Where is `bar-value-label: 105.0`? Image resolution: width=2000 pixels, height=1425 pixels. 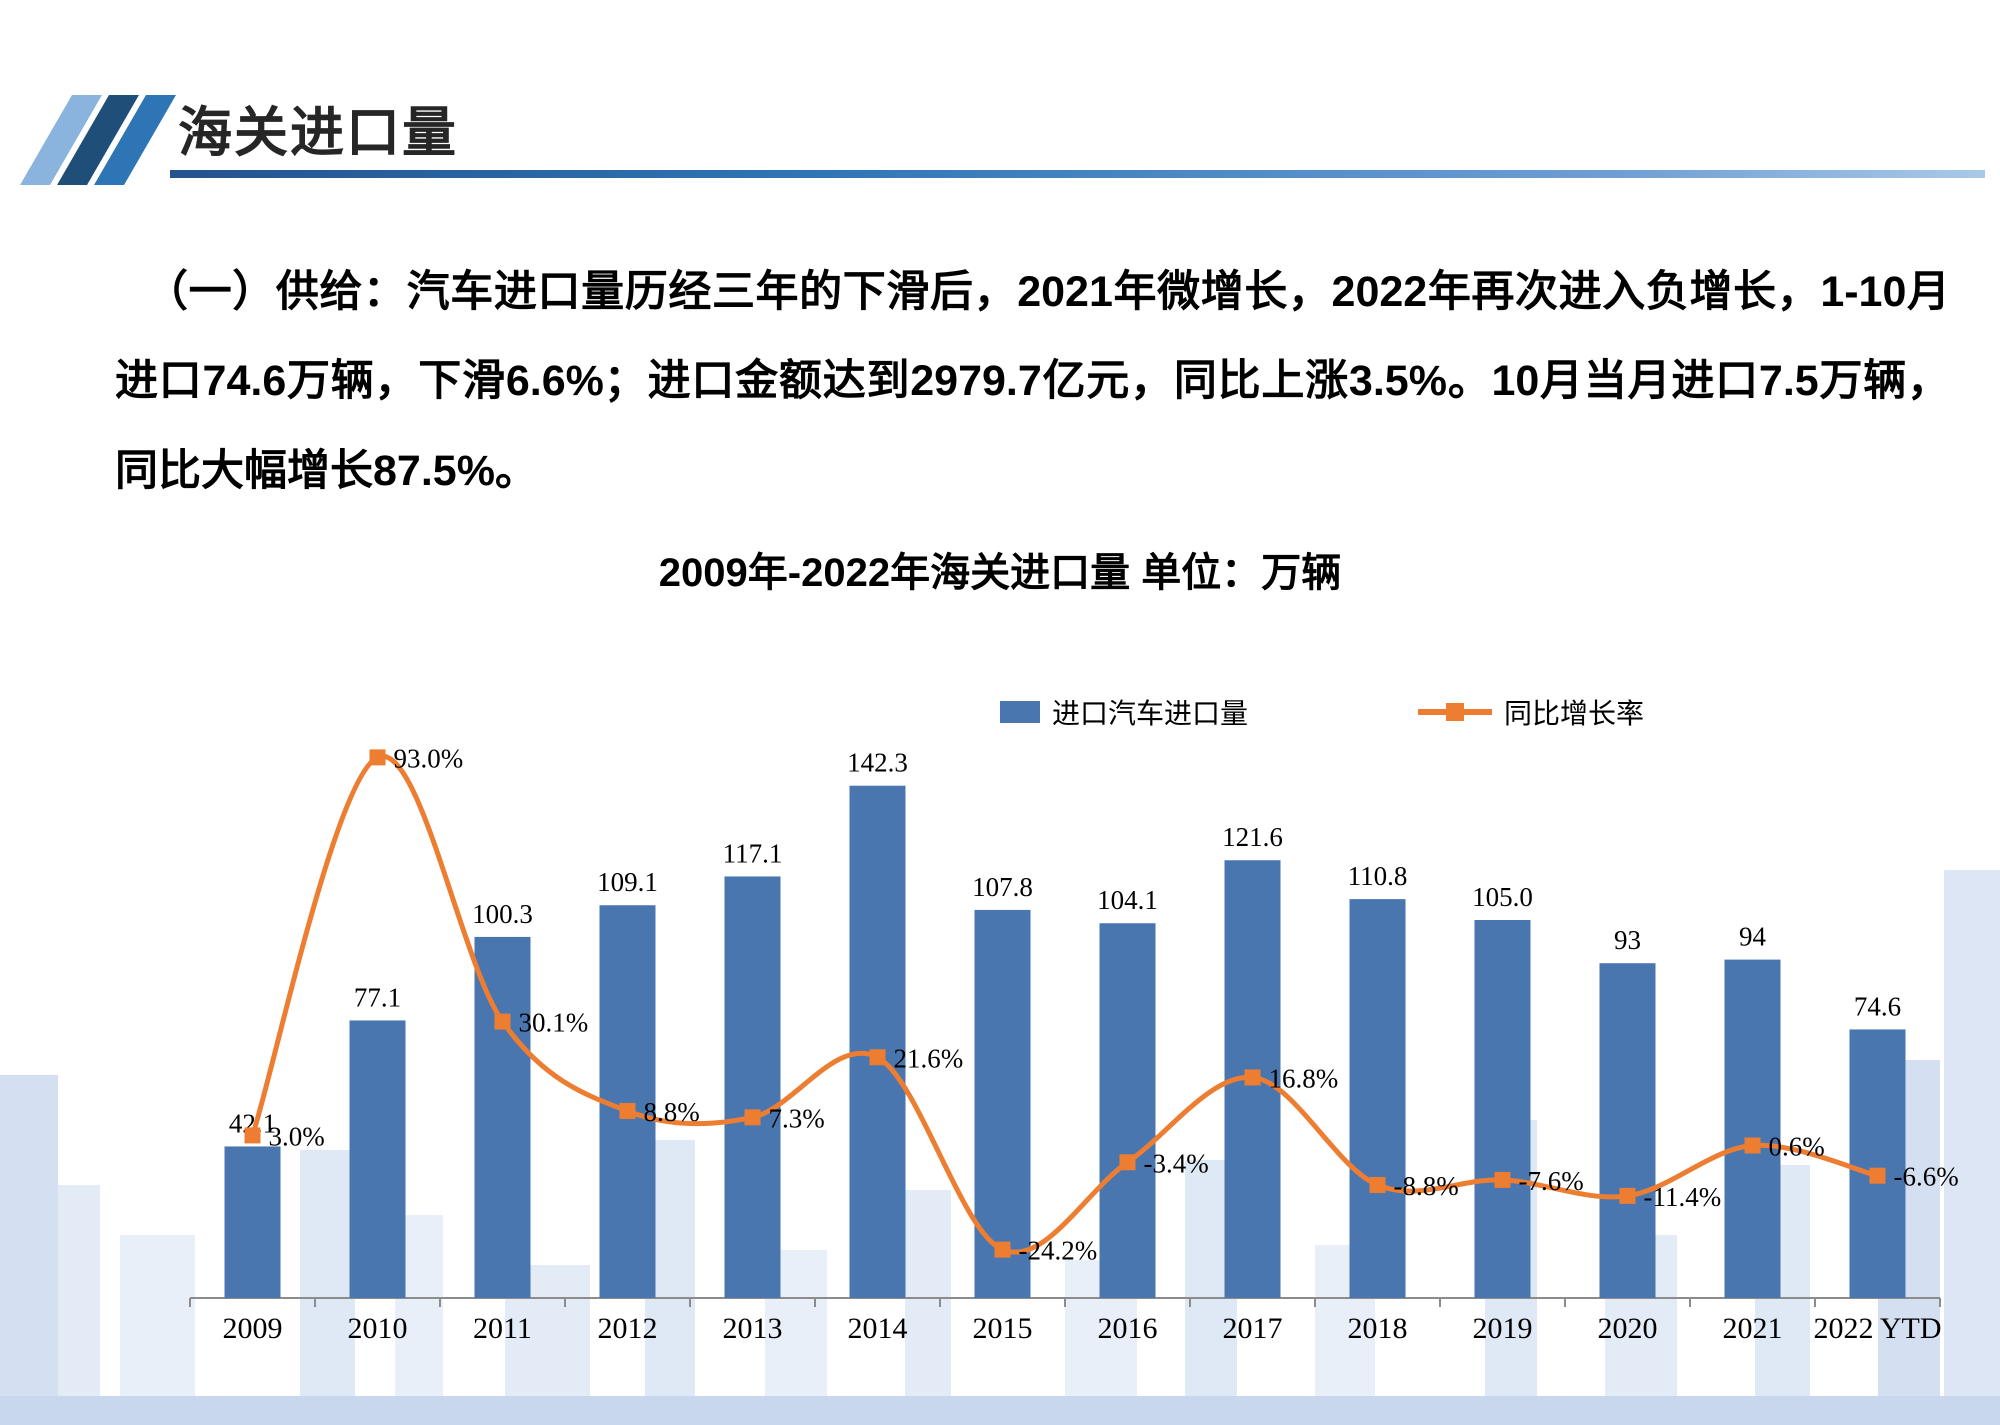 bar-value-label: 105.0 is located at coordinates (1502, 897).